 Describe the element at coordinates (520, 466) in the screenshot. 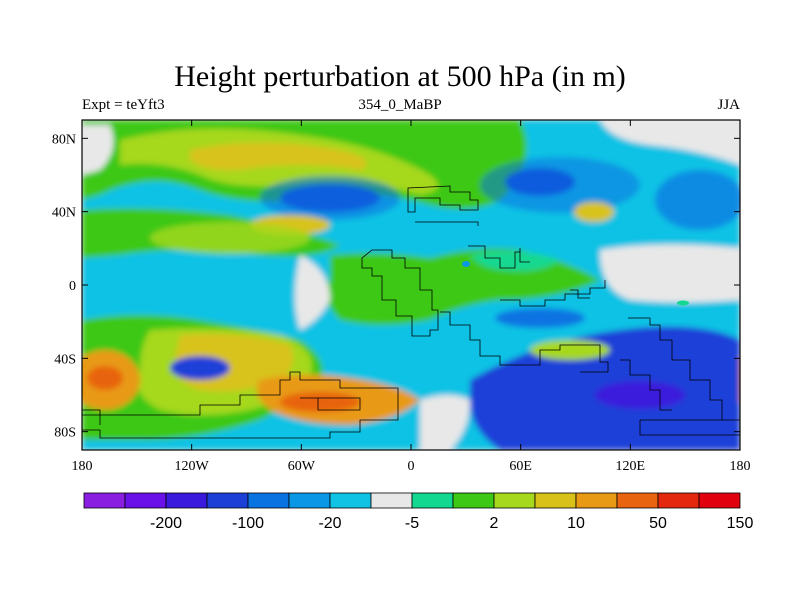

I see `lon-tick-label: 60E` at that location.